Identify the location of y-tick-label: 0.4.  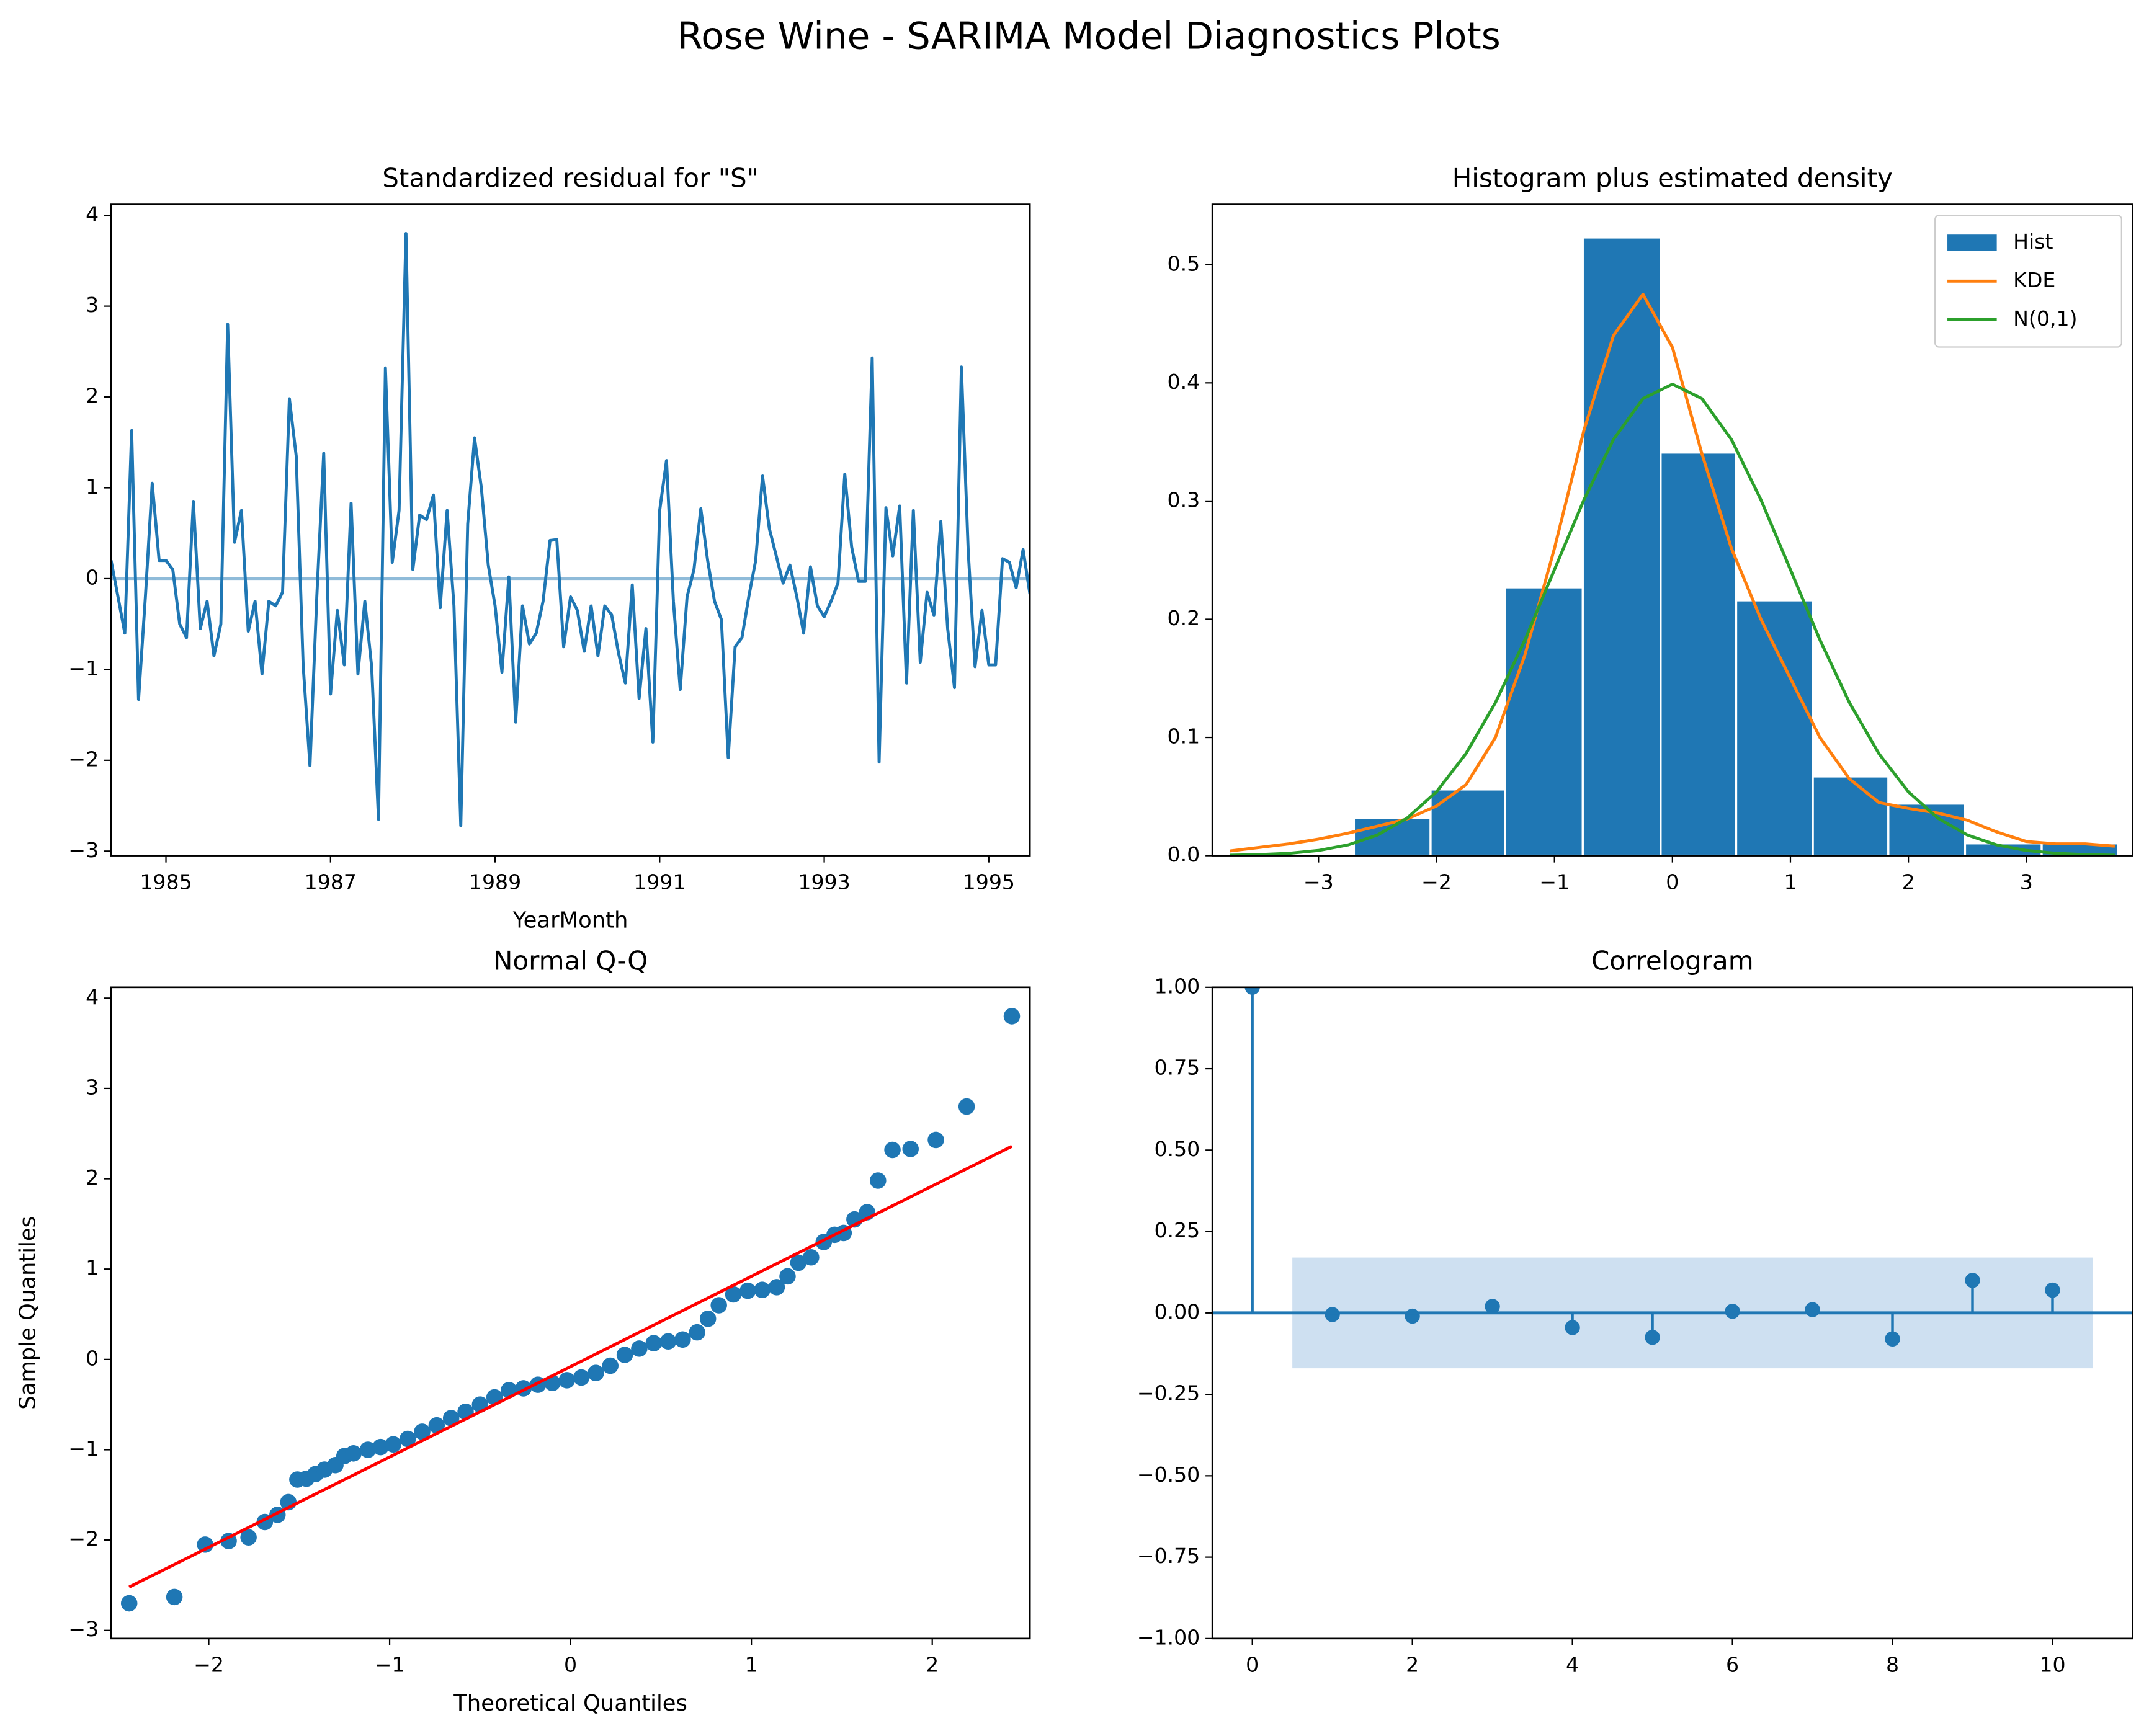
(1184, 382).